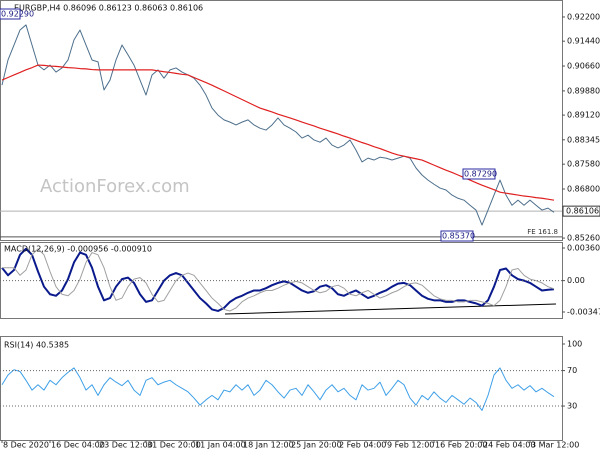  Describe the element at coordinates (583, 90) in the screenshot. I see `y-tick-label: 0.89880` at that location.